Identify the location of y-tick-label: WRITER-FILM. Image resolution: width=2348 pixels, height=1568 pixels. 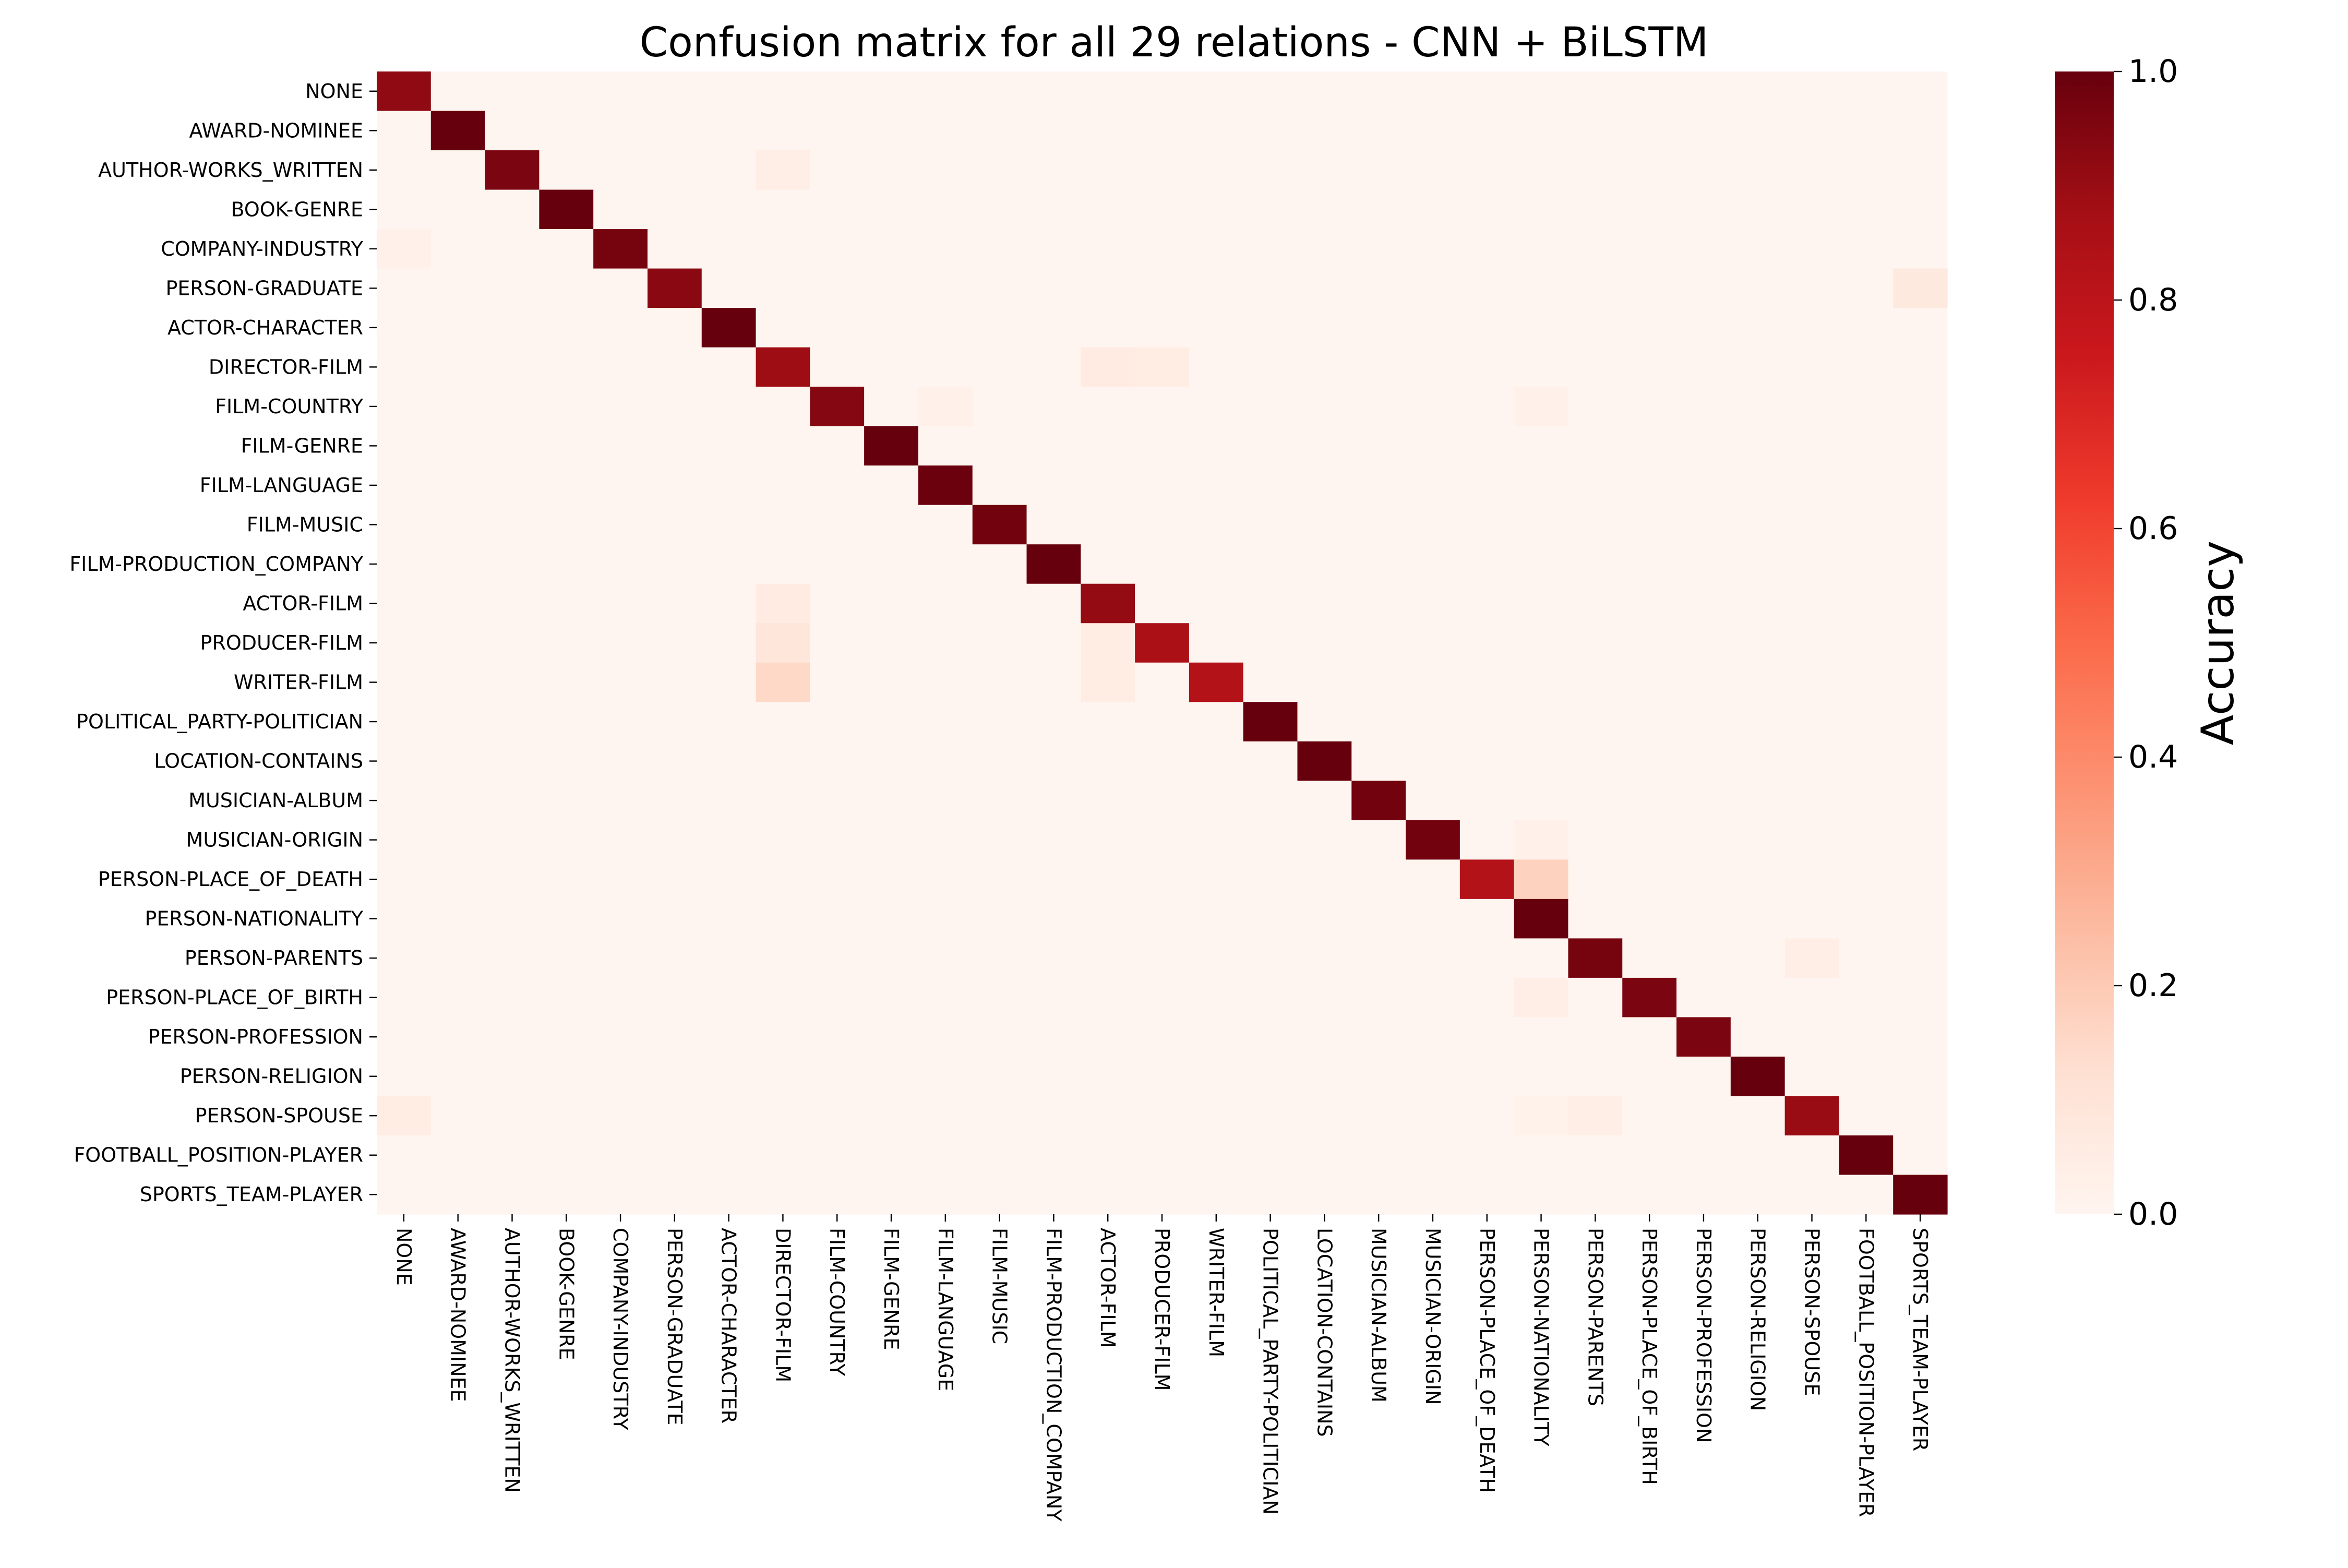
(298, 682).